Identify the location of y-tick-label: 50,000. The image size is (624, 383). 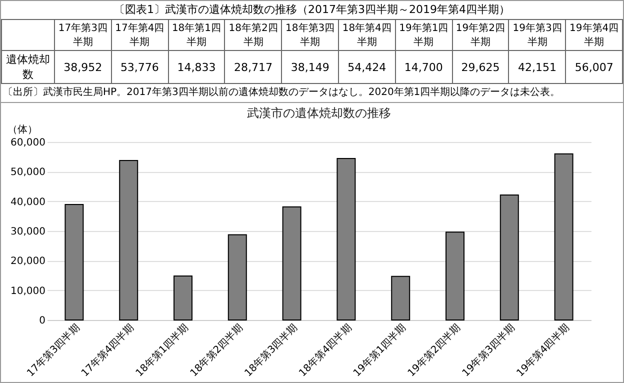
(28, 172).